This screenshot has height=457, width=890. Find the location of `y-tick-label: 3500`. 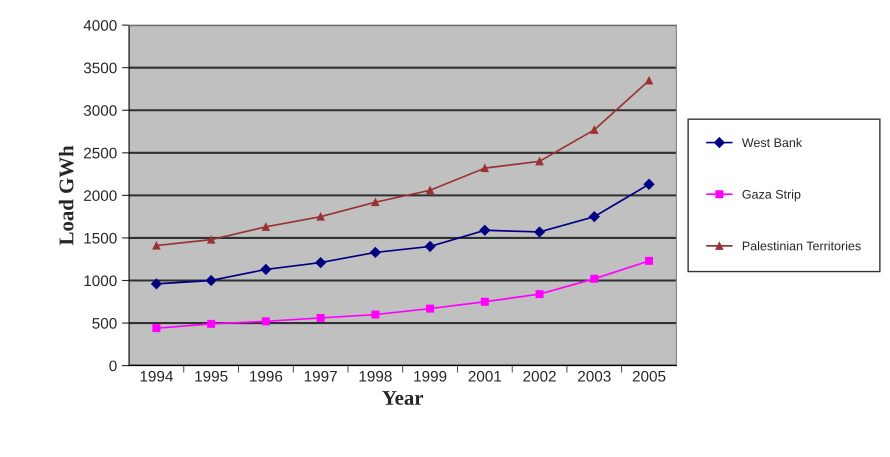

y-tick-label: 3500 is located at coordinates (100, 68).